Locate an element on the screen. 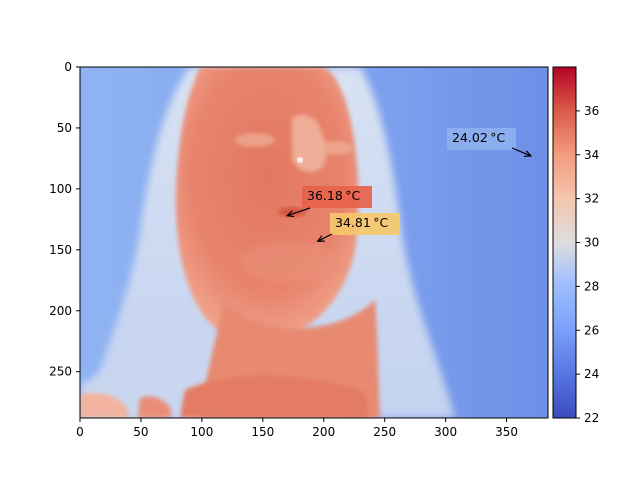 This screenshot has height=480, width=640. y-tick-label: 0 is located at coordinates (68, 67).